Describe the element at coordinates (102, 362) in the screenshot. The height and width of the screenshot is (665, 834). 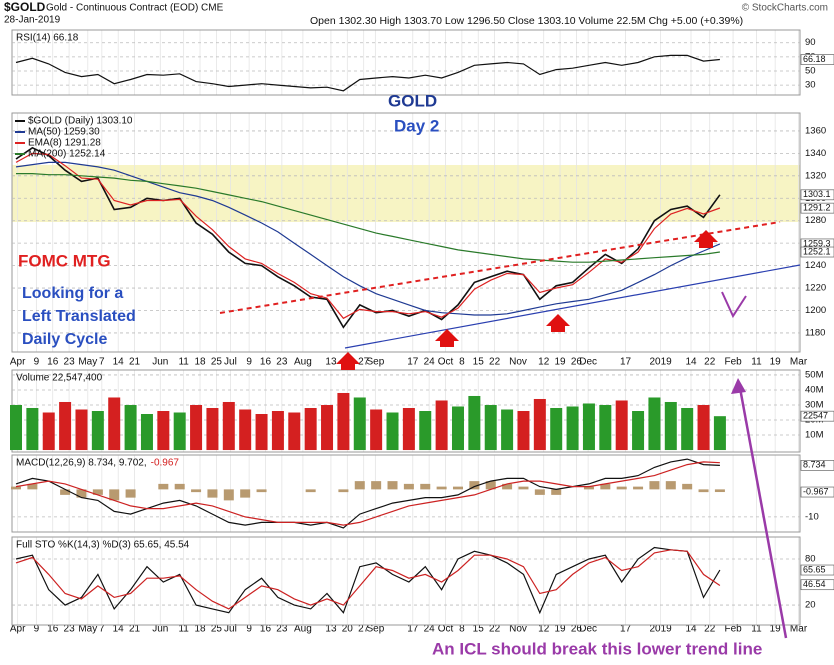
I see `x-tick-label: 7` at that location.